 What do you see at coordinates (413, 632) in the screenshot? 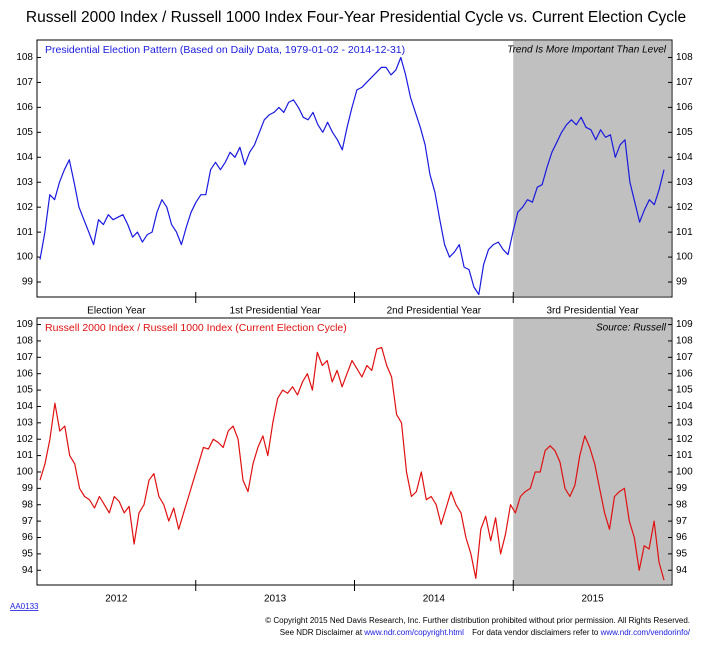
I see `disclaimer-link: www.ndr.com/copyright.html` at bounding box center [413, 632].